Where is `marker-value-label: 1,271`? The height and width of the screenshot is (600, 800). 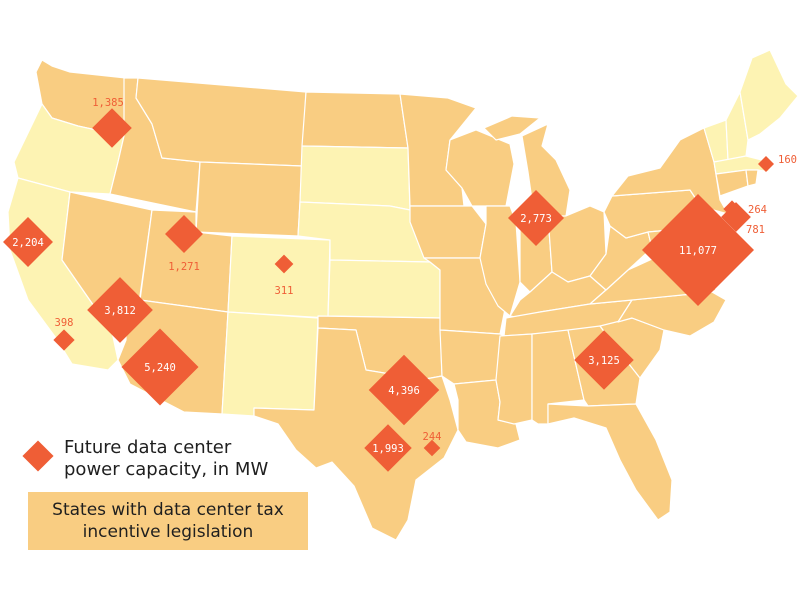 marker-value-label: 1,271 is located at coordinates (184, 267).